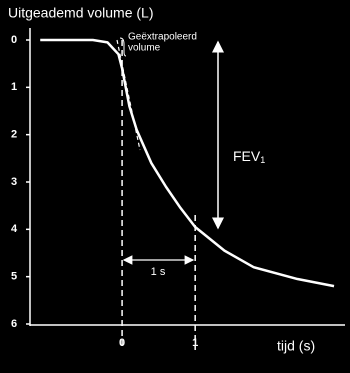 The width and height of the screenshot is (350, 373). What do you see at coordinates (123, 47) in the screenshot?
I see `bracket` at bounding box center [123, 47].